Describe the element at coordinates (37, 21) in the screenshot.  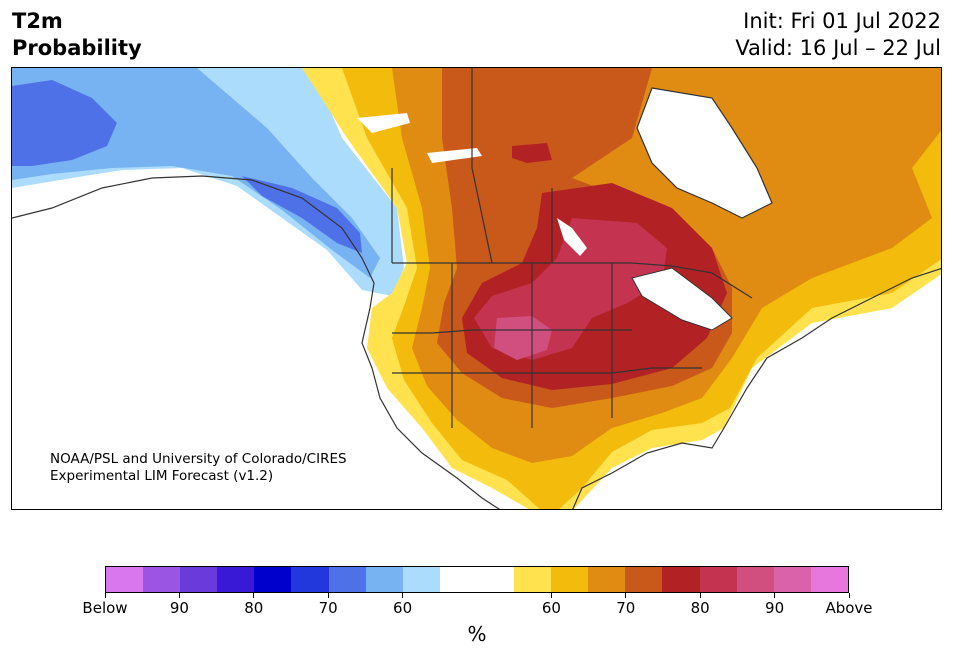
I see `title-variable: T2m` at that location.